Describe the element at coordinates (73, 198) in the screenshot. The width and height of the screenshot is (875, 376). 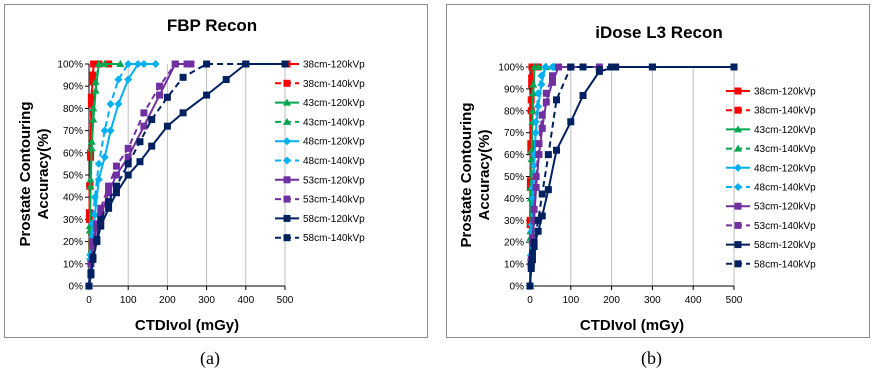
I see `y-tick-label: 40%` at that location.